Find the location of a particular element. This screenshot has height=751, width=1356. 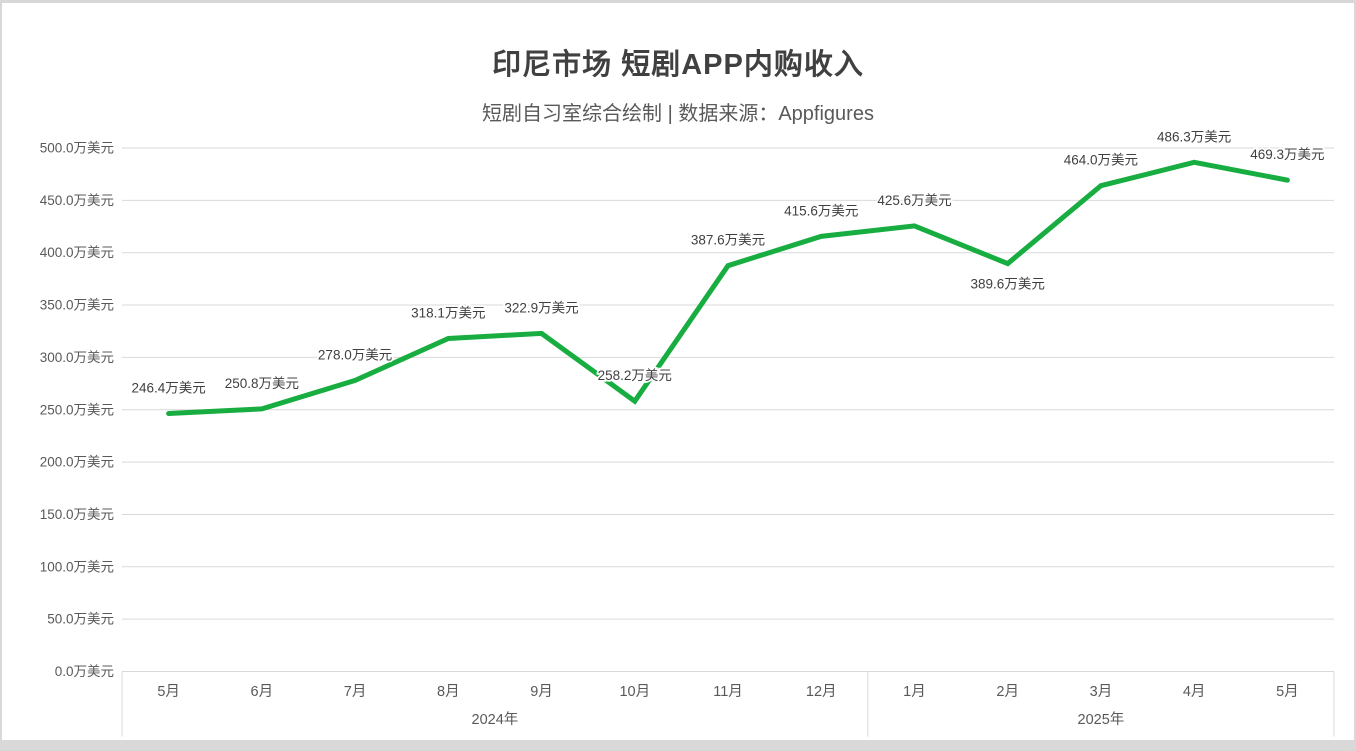

y-axis-tick-label: 100.0万美元 is located at coordinates (77, 566).